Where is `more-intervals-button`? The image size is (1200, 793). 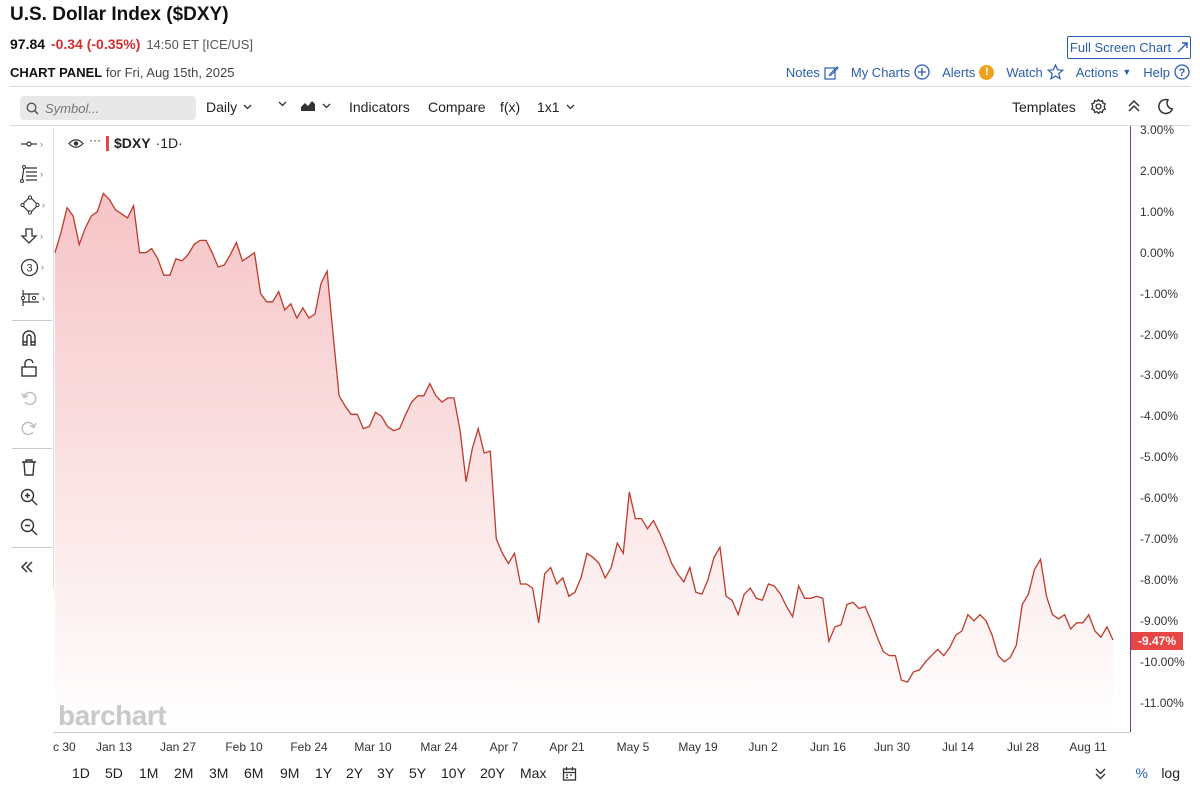 more-intervals-button is located at coordinates (282, 104).